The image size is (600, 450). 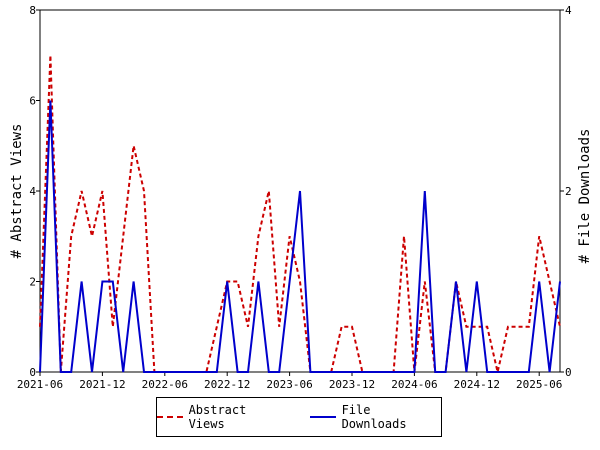 I want to click on y-tick-label: 6, so click(x=32, y=101).